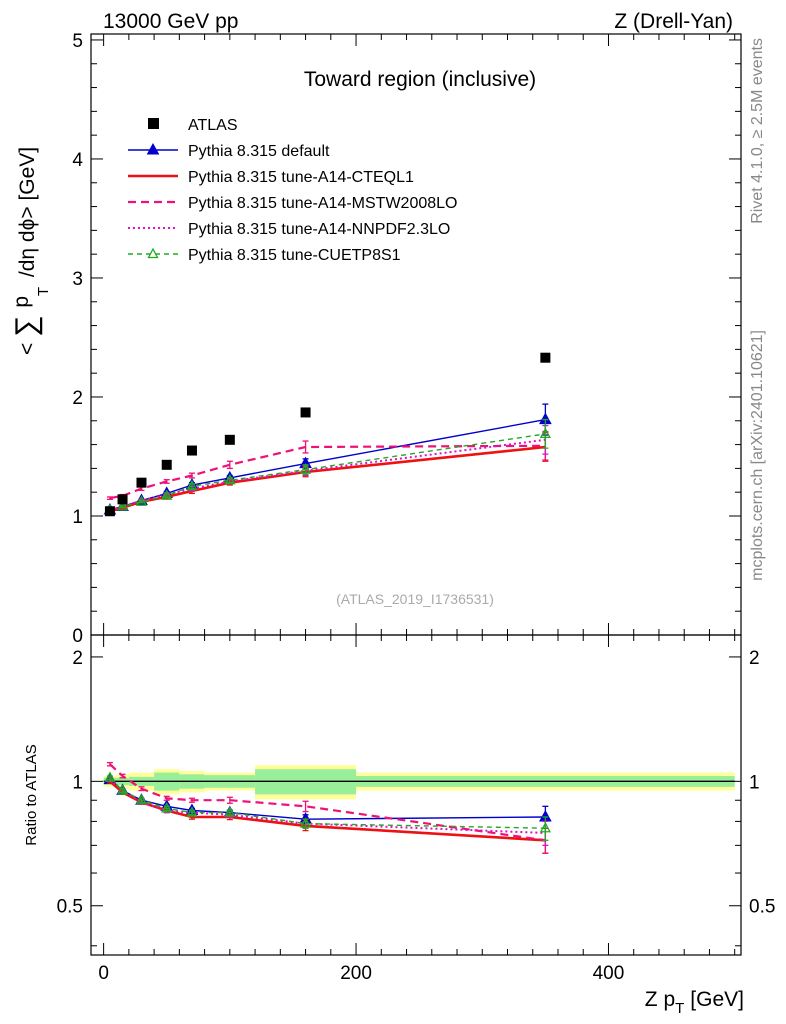 This screenshot has width=786, height=1024. What do you see at coordinates (757, 455) in the screenshot?
I see `mcplots-label: mcplots.cern.ch [arXiv:2401.10621]` at bounding box center [757, 455].